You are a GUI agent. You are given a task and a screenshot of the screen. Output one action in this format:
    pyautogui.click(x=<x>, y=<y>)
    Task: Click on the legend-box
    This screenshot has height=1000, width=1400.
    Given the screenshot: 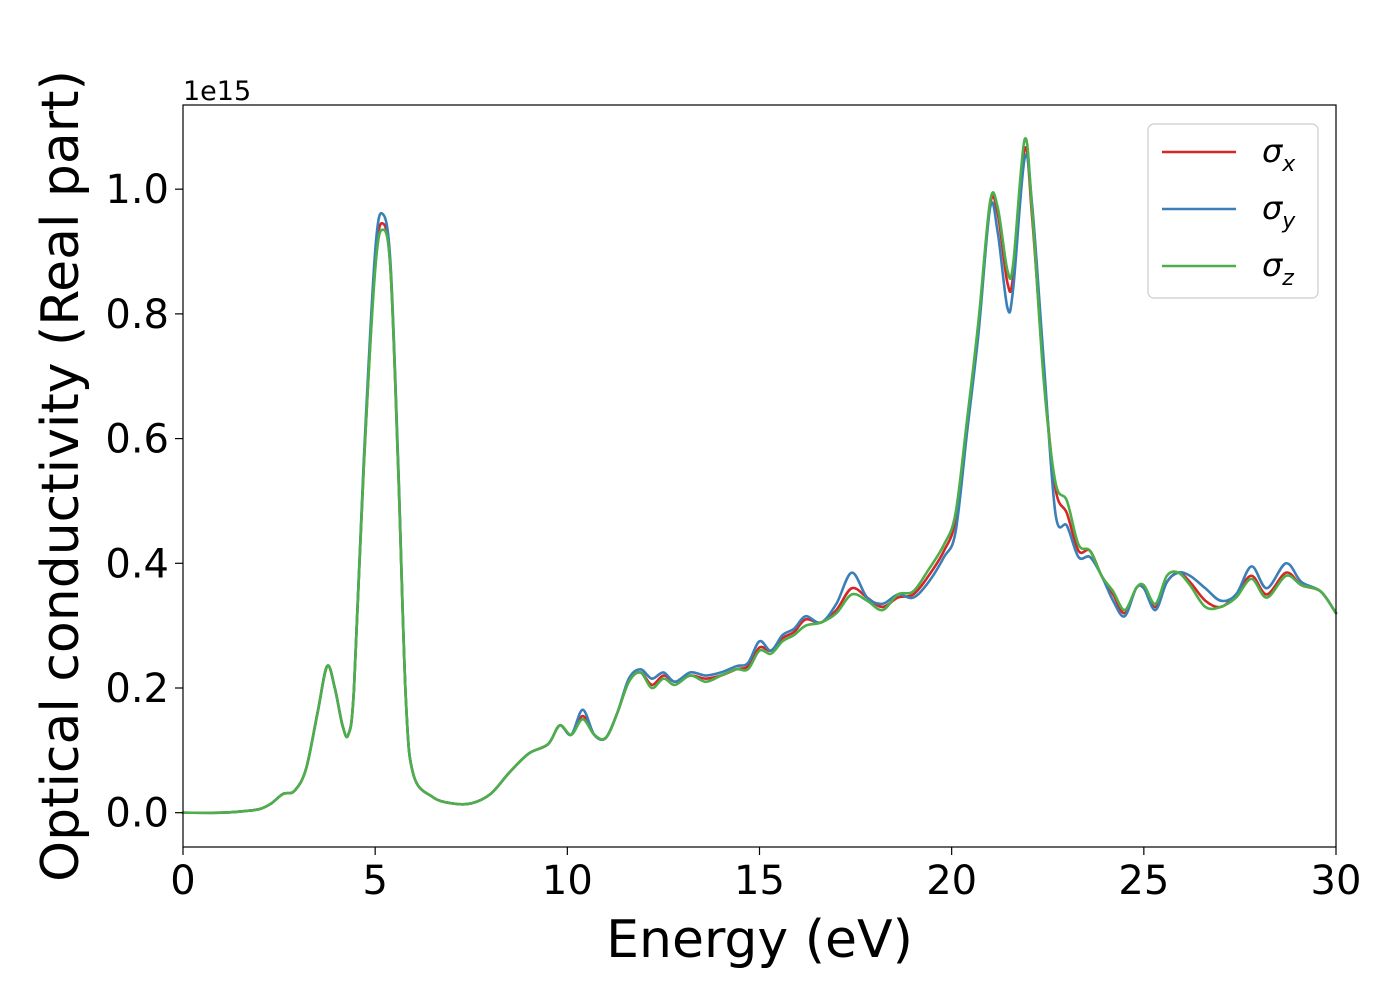 What is the action you would take?
    pyautogui.click(x=1233, y=211)
    